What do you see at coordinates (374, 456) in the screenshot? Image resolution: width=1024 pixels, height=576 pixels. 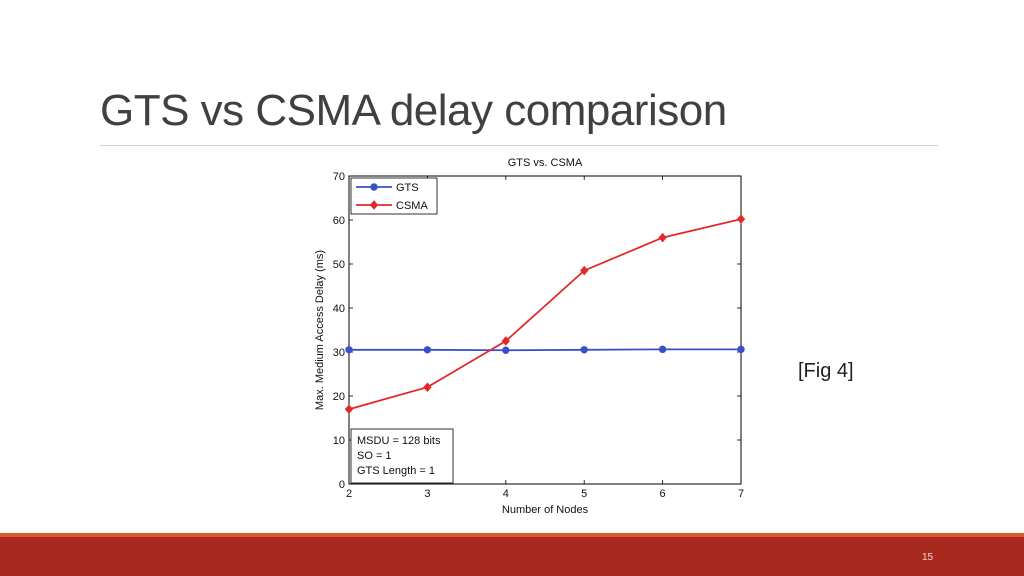 I see `annotation-line: SO = 1` at bounding box center [374, 456].